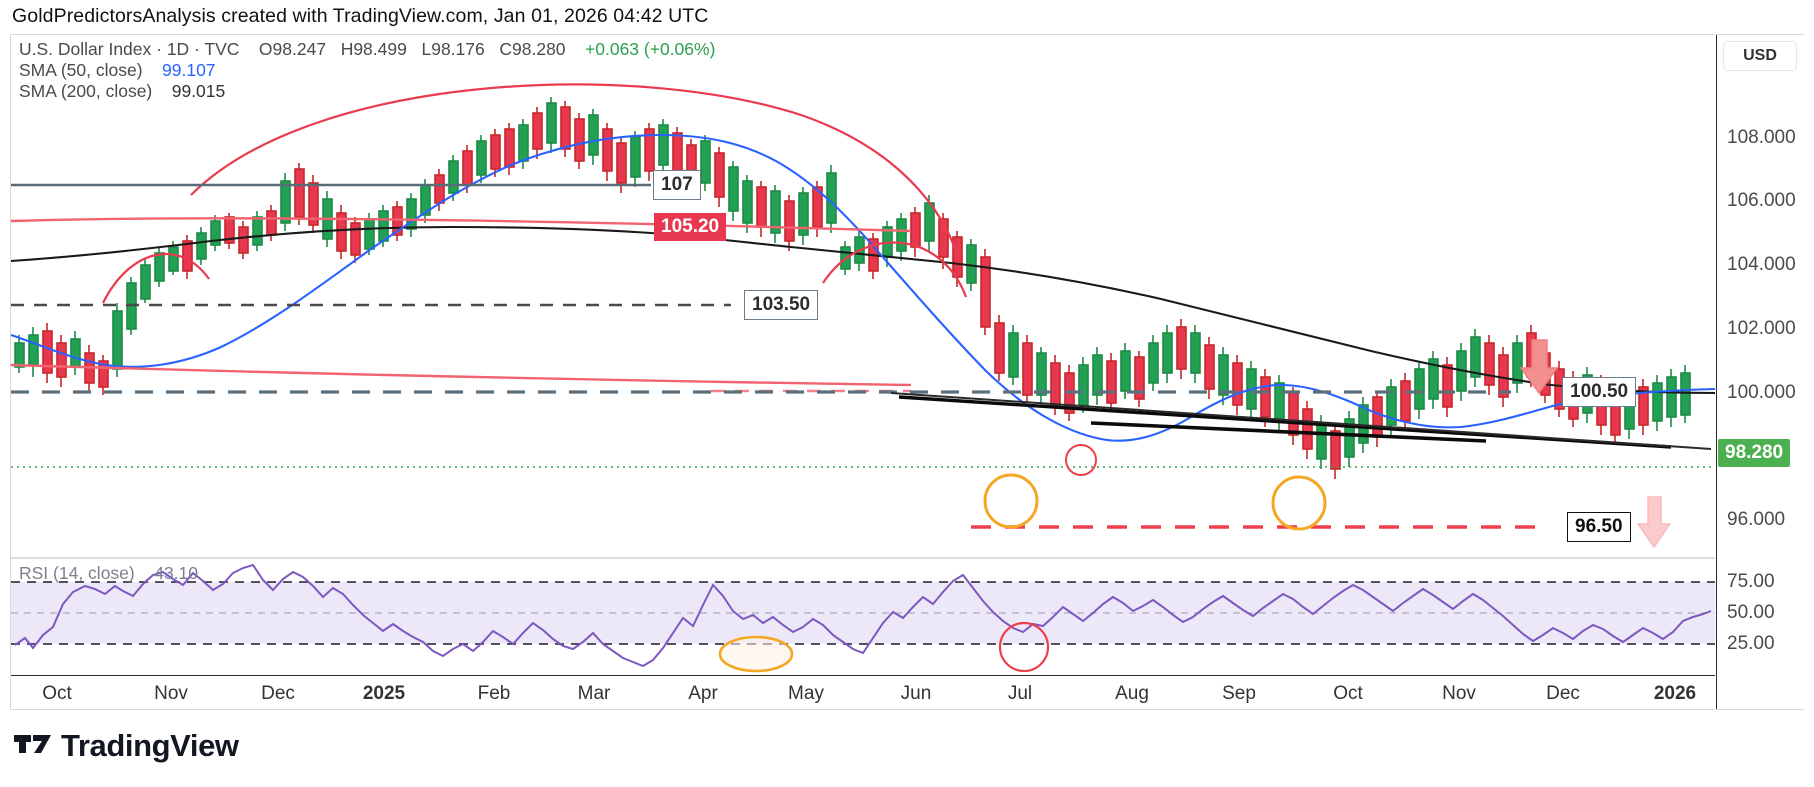 The height and width of the screenshot is (787, 1814). I want to click on time-label-feb: Feb, so click(494, 693).